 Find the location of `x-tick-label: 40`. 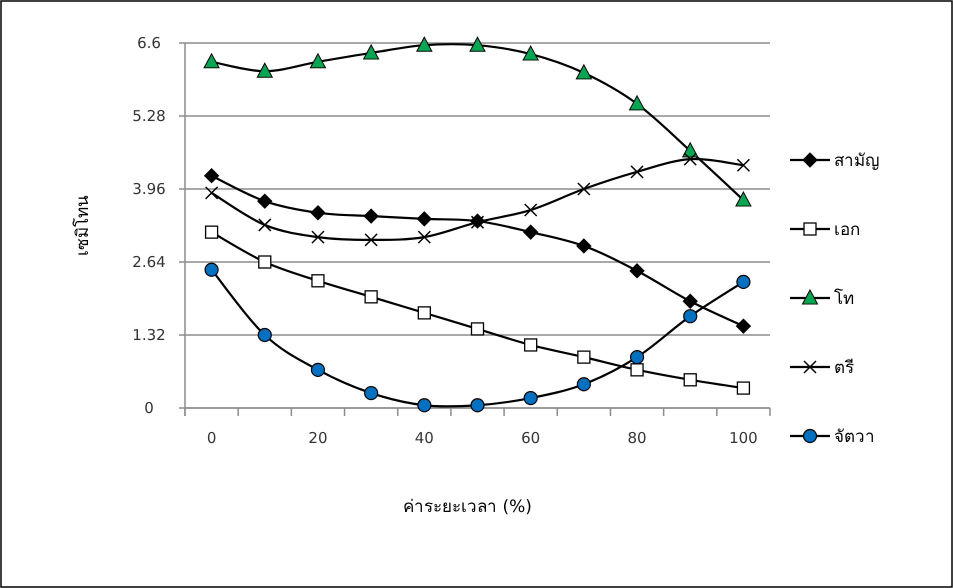

x-tick-label: 40 is located at coordinates (424, 438).